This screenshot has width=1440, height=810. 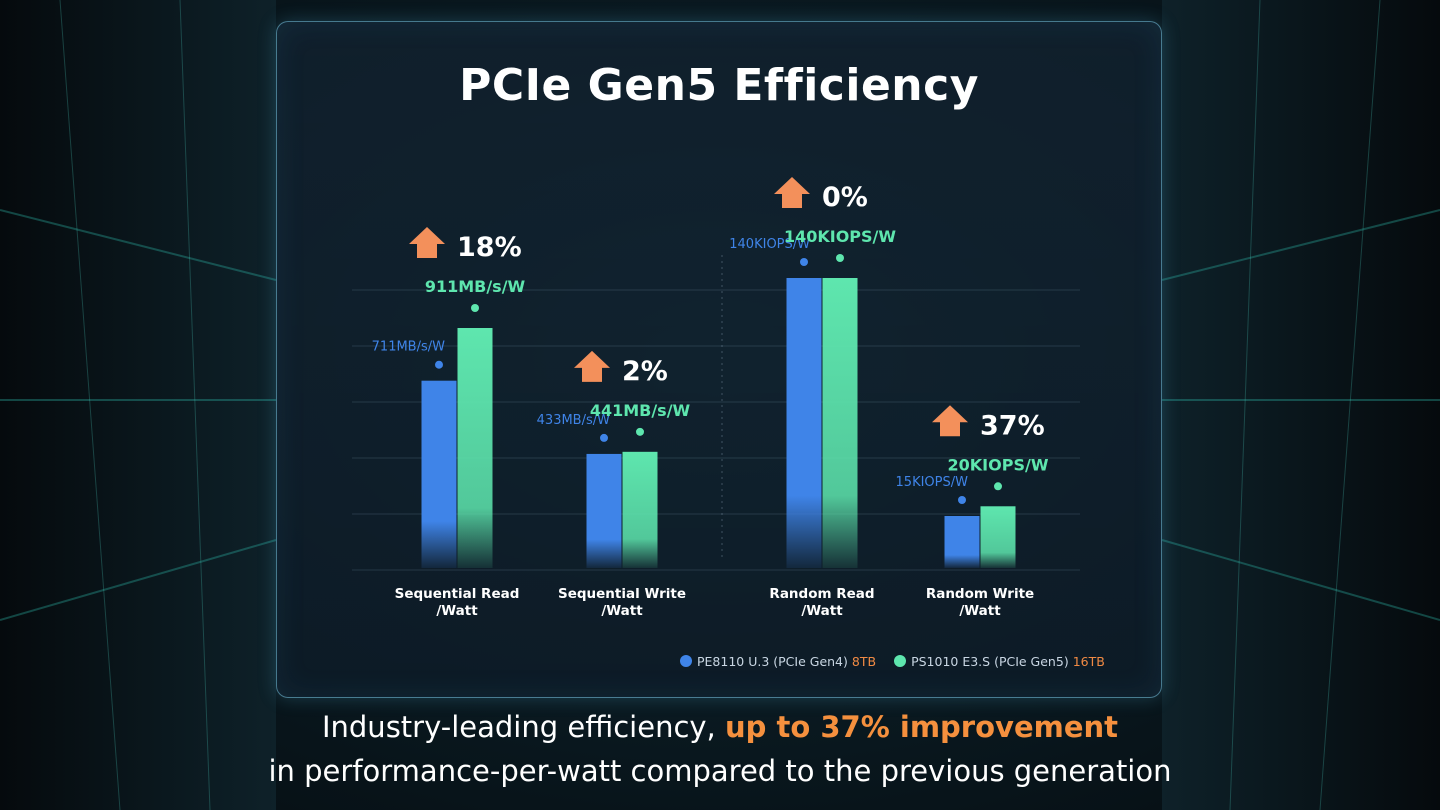 What do you see at coordinates (1012, 425) in the screenshot?
I see `improvement-percent-3: 37%` at bounding box center [1012, 425].